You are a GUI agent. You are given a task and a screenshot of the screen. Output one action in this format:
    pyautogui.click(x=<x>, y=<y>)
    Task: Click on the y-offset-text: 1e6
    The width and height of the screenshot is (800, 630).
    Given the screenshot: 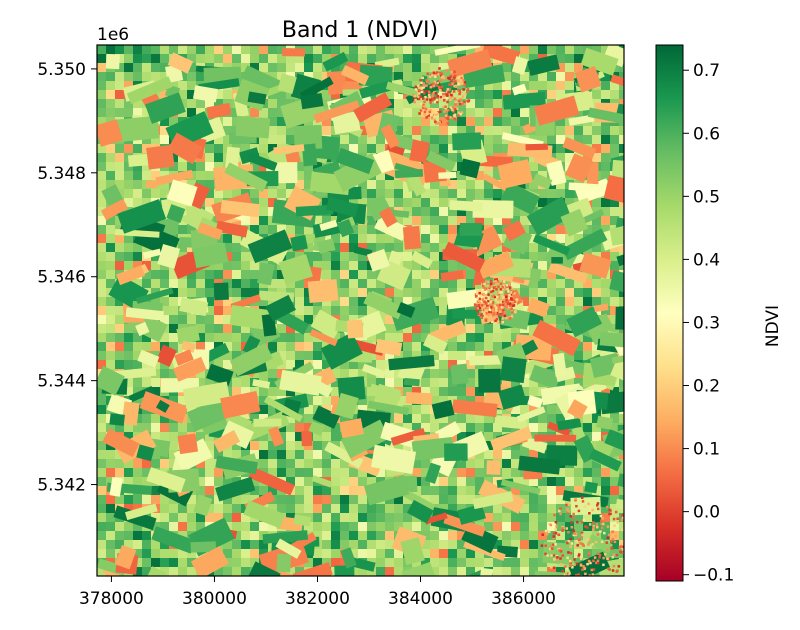 What is the action you would take?
    pyautogui.click(x=113, y=35)
    